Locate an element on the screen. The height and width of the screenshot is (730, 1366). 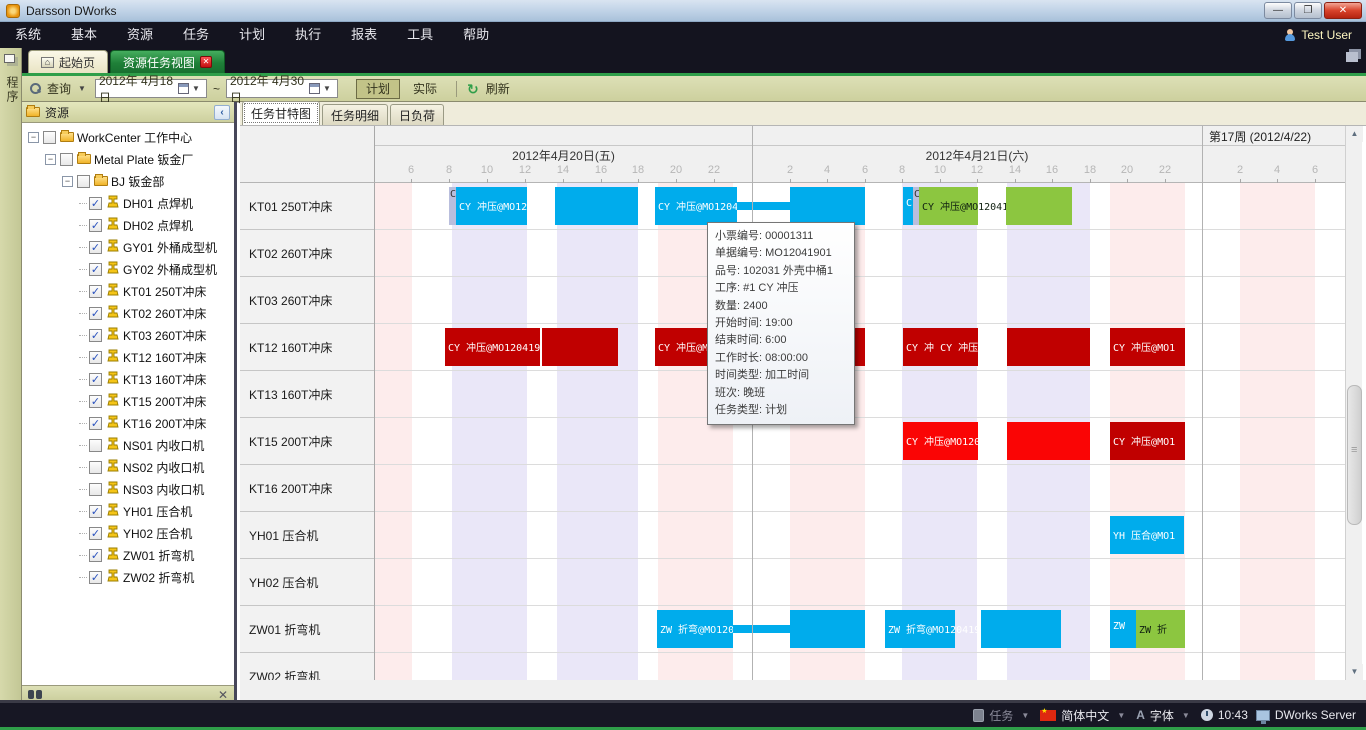
vertical-scrollbar: ▲ ▼ is located at coordinates (1354, 403).